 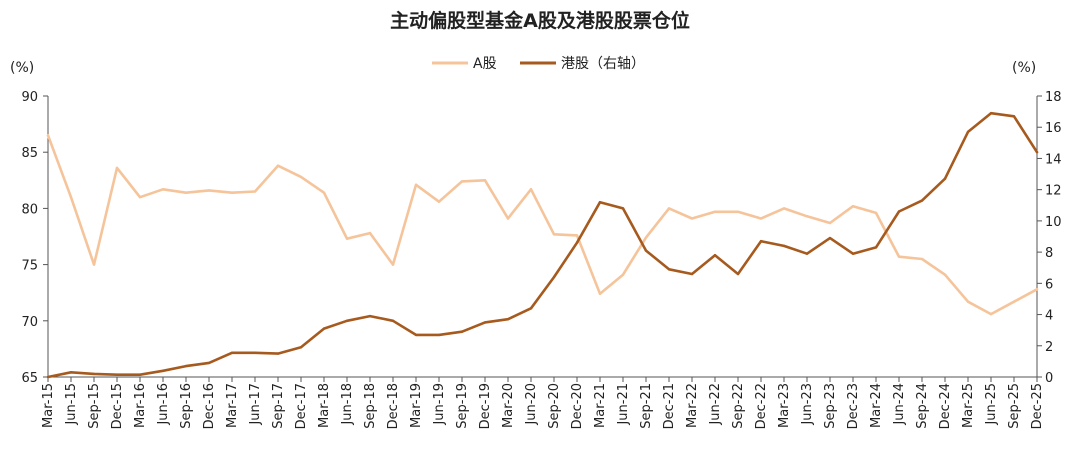 I want to click on left-tick-label: 85, so click(x=29, y=153).